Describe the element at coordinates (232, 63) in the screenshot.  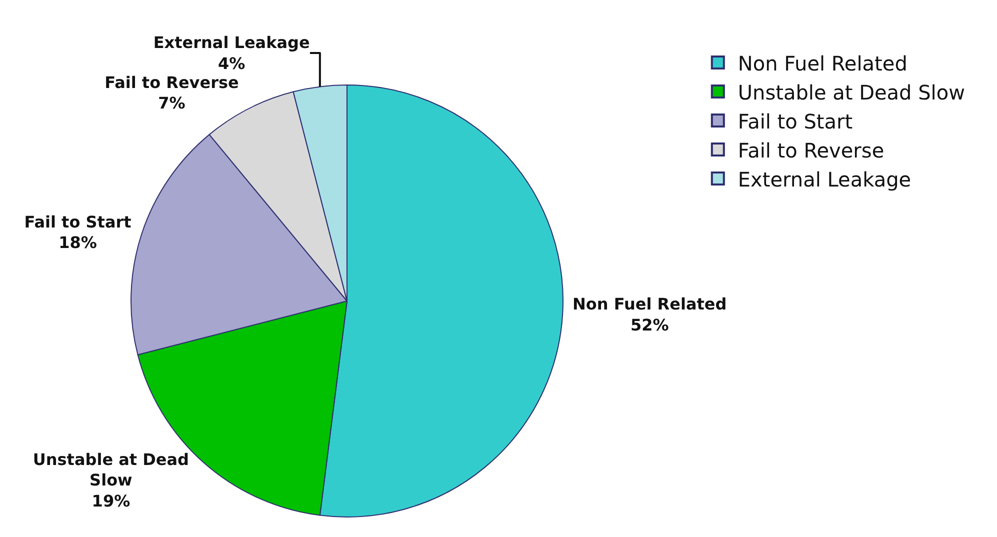
I see `data-label: 4%` at that location.